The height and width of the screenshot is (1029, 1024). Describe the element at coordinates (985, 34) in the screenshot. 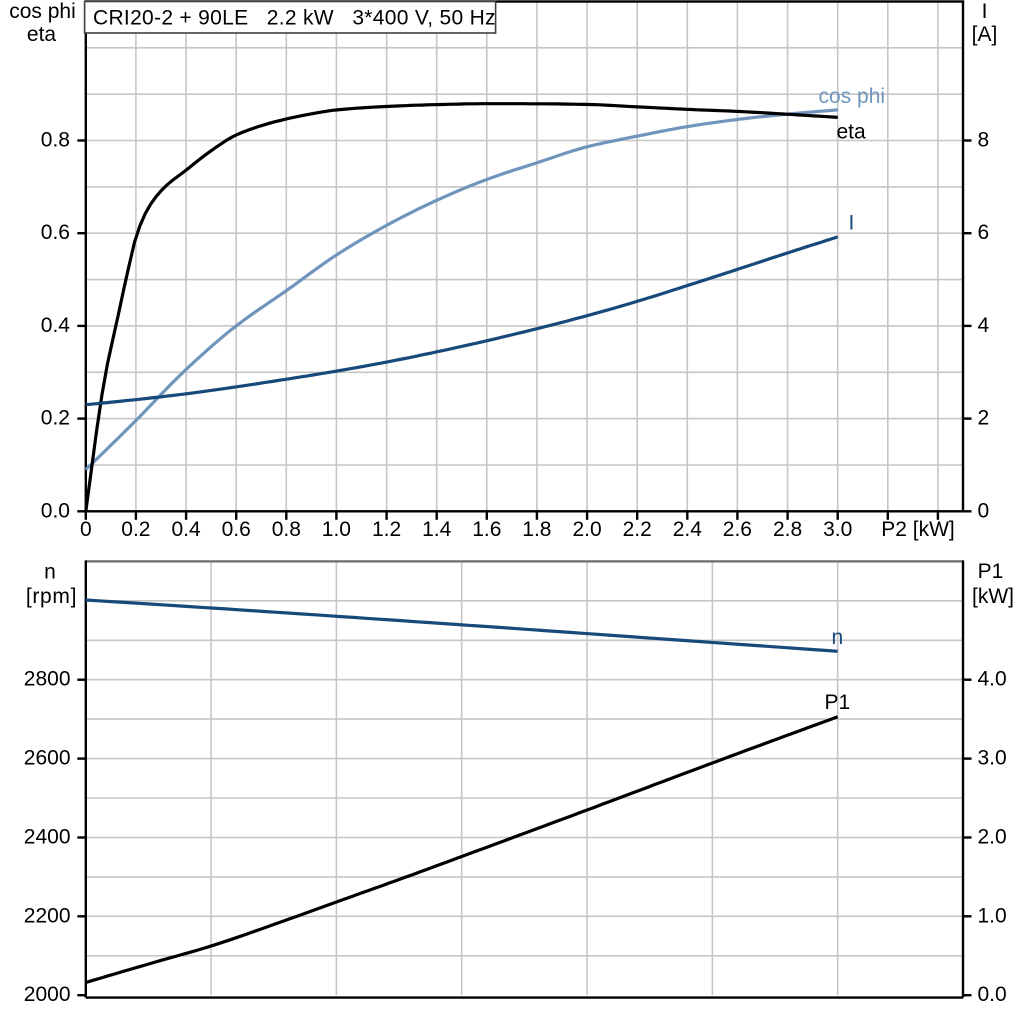

I see `svg-text: [A]` at that location.